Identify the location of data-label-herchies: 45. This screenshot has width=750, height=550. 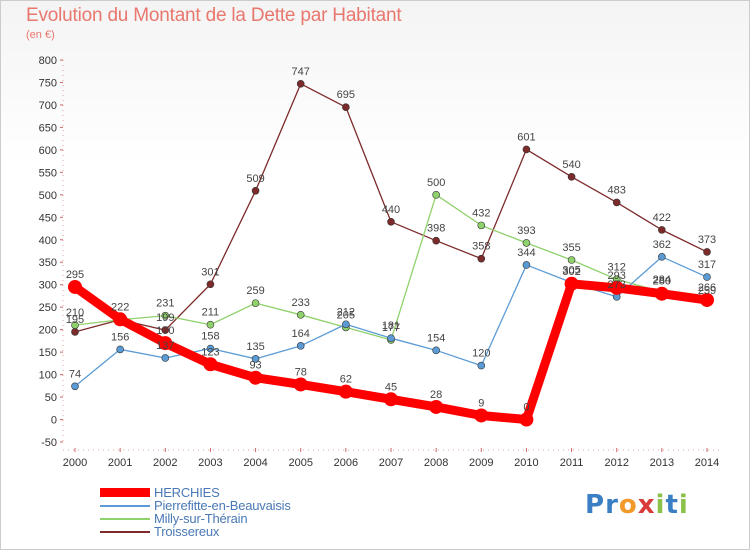
(391, 387).